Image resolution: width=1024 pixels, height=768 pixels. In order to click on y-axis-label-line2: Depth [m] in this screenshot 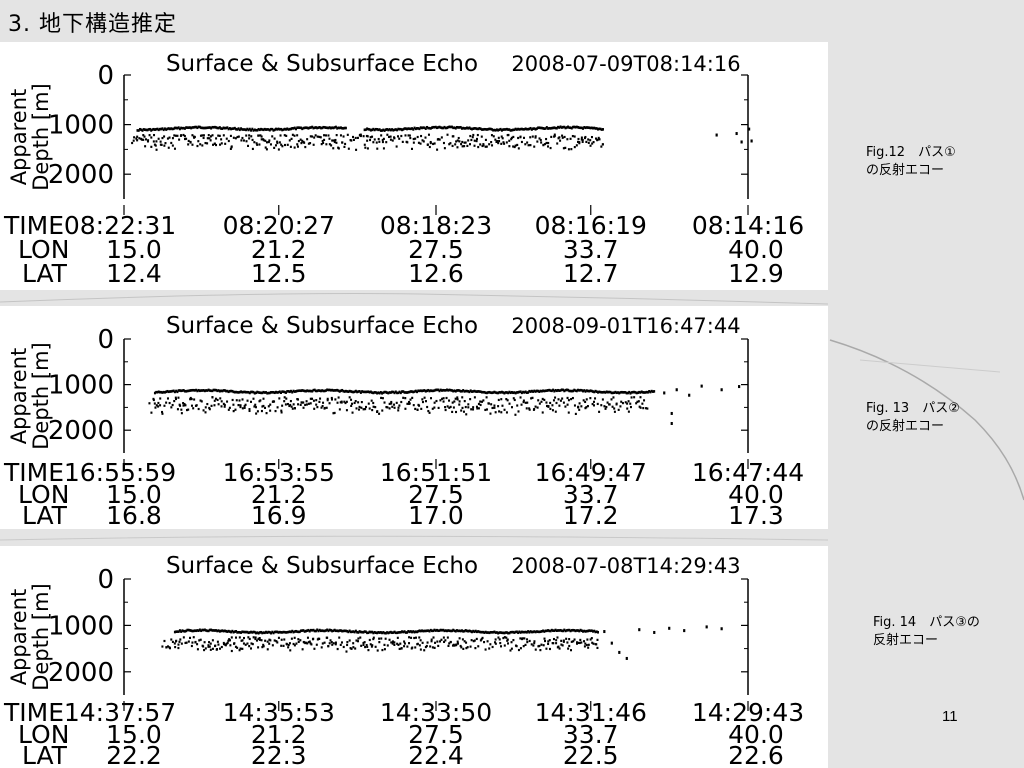, I will do `click(41, 395)`.